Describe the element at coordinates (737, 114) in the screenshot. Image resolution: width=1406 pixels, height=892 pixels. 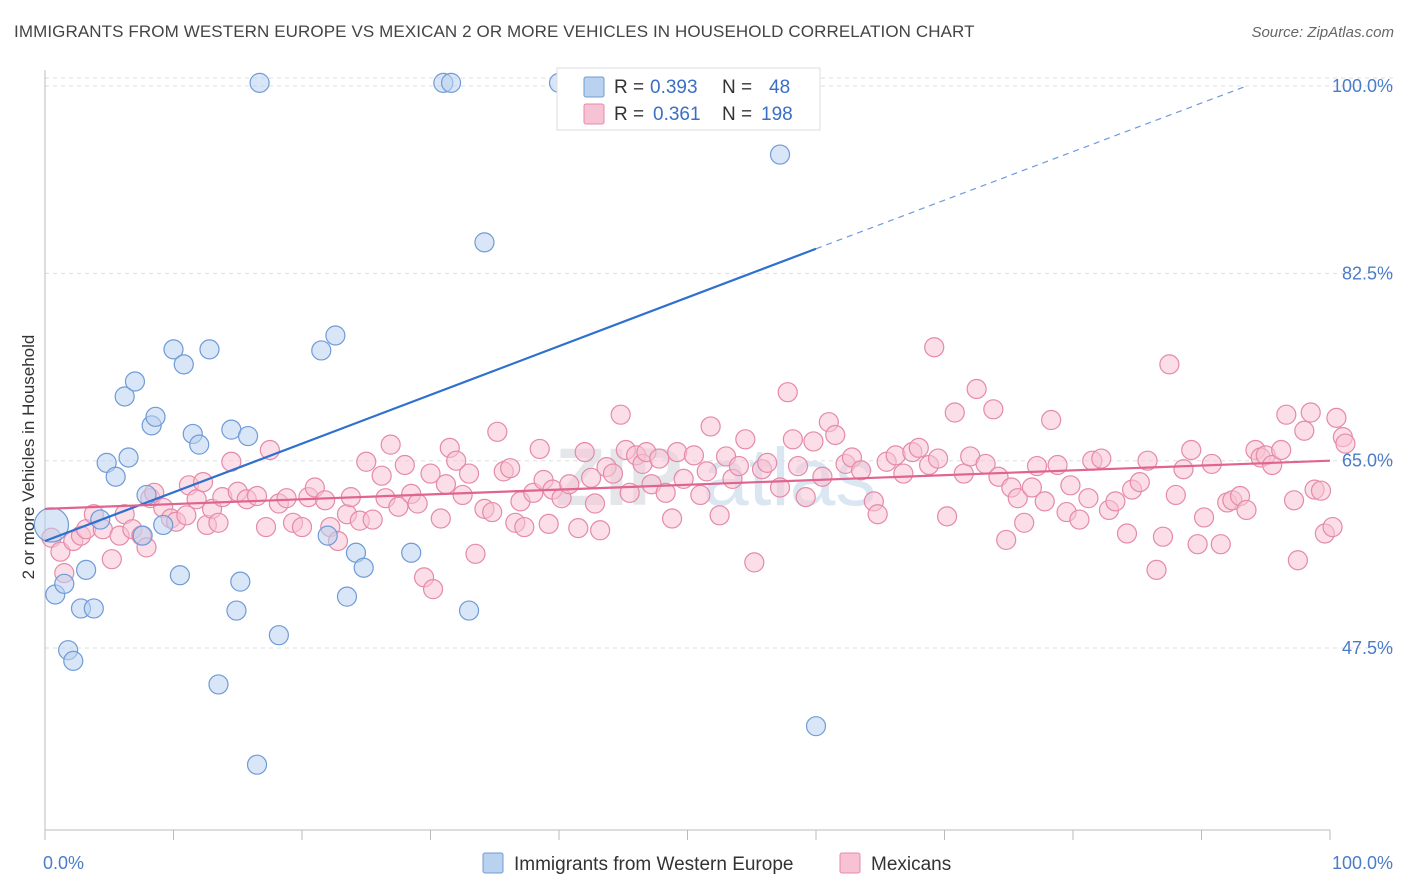
I see `legend-n-label-pink: N =` at that location.